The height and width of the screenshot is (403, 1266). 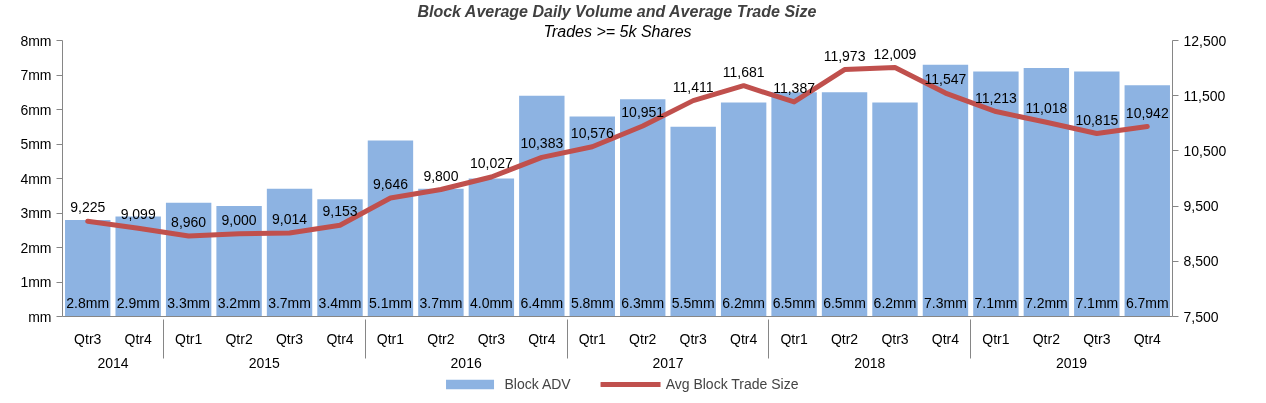 What do you see at coordinates (40, 316) in the screenshot?
I see `y-tick-label: mm` at bounding box center [40, 316].